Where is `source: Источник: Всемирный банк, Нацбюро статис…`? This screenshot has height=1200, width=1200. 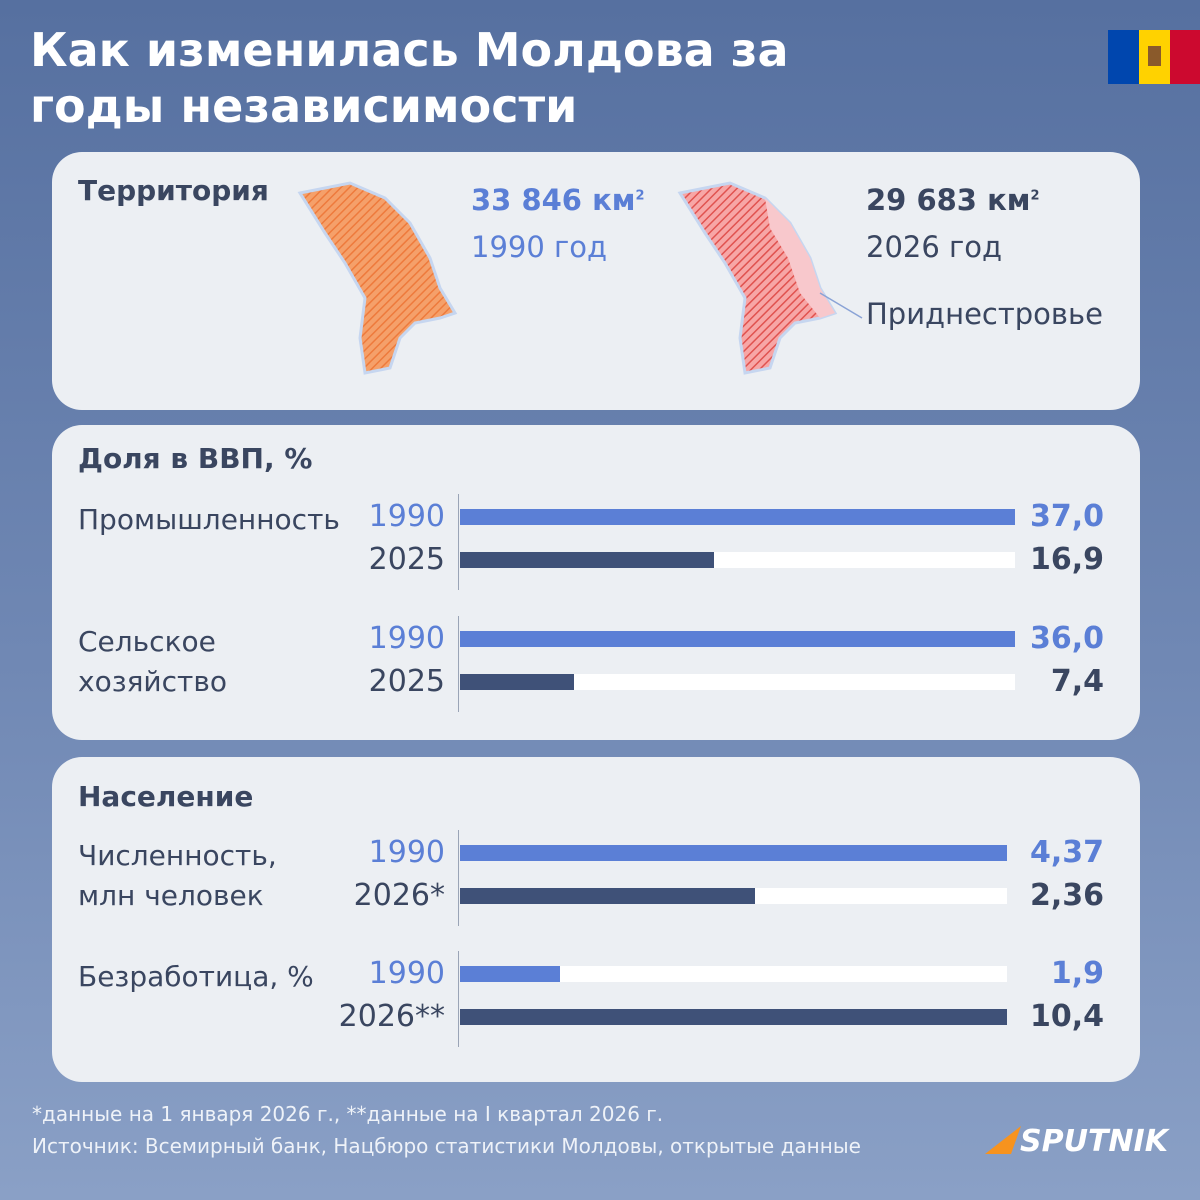
source: Источник: Всемирный банк, Нацбюро статис… is located at coordinates (446, 1146).